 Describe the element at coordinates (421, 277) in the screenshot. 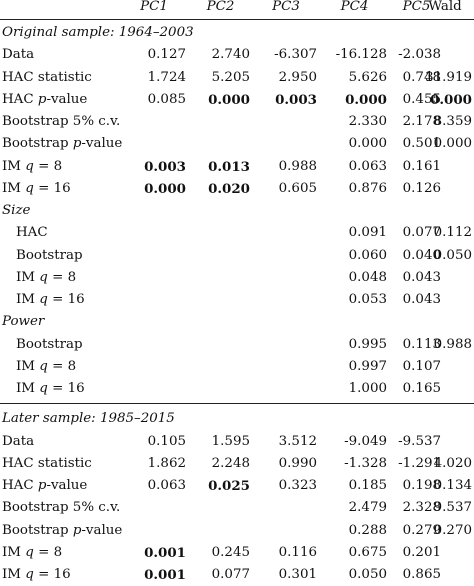

I see `table-cell: 0.043` at that location.